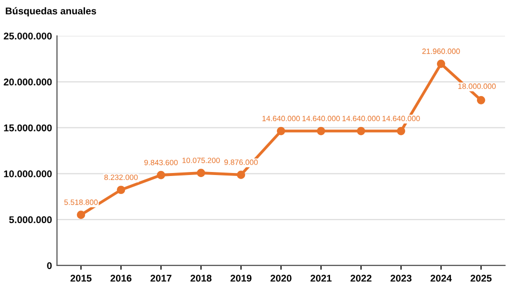 The image size is (518, 287). What do you see at coordinates (30, 220) in the screenshot?
I see `y-tick-label: 5.000.000` at bounding box center [30, 220].